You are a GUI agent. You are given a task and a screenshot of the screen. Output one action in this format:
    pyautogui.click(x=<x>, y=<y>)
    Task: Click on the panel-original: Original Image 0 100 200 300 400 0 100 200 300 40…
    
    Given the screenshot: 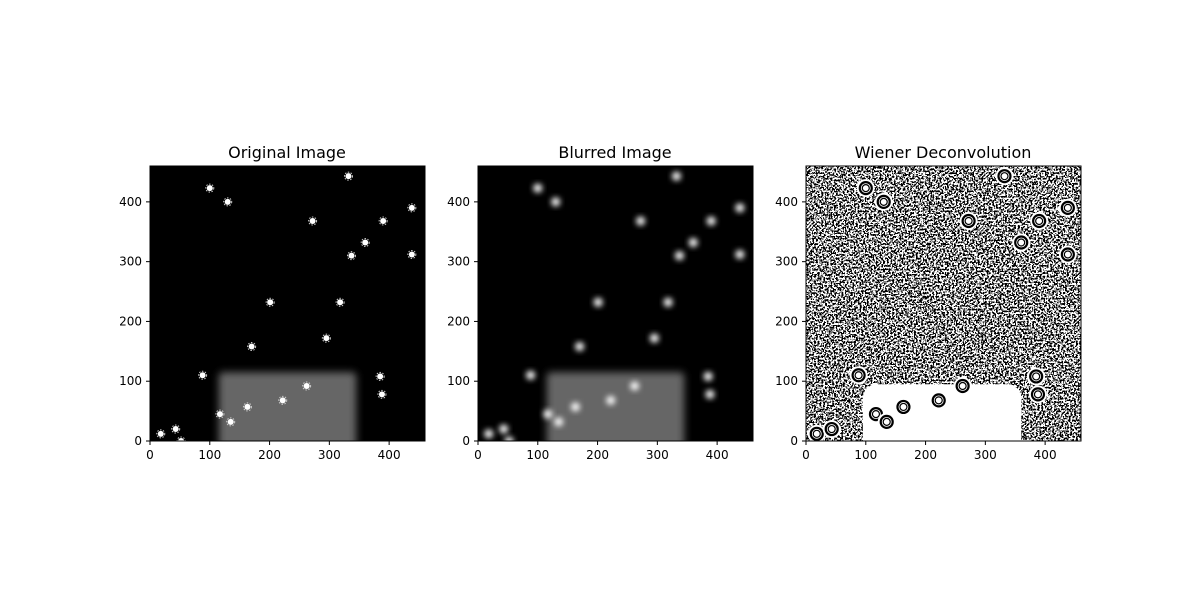 What is the action you would take?
    pyautogui.click(x=272, y=302)
    